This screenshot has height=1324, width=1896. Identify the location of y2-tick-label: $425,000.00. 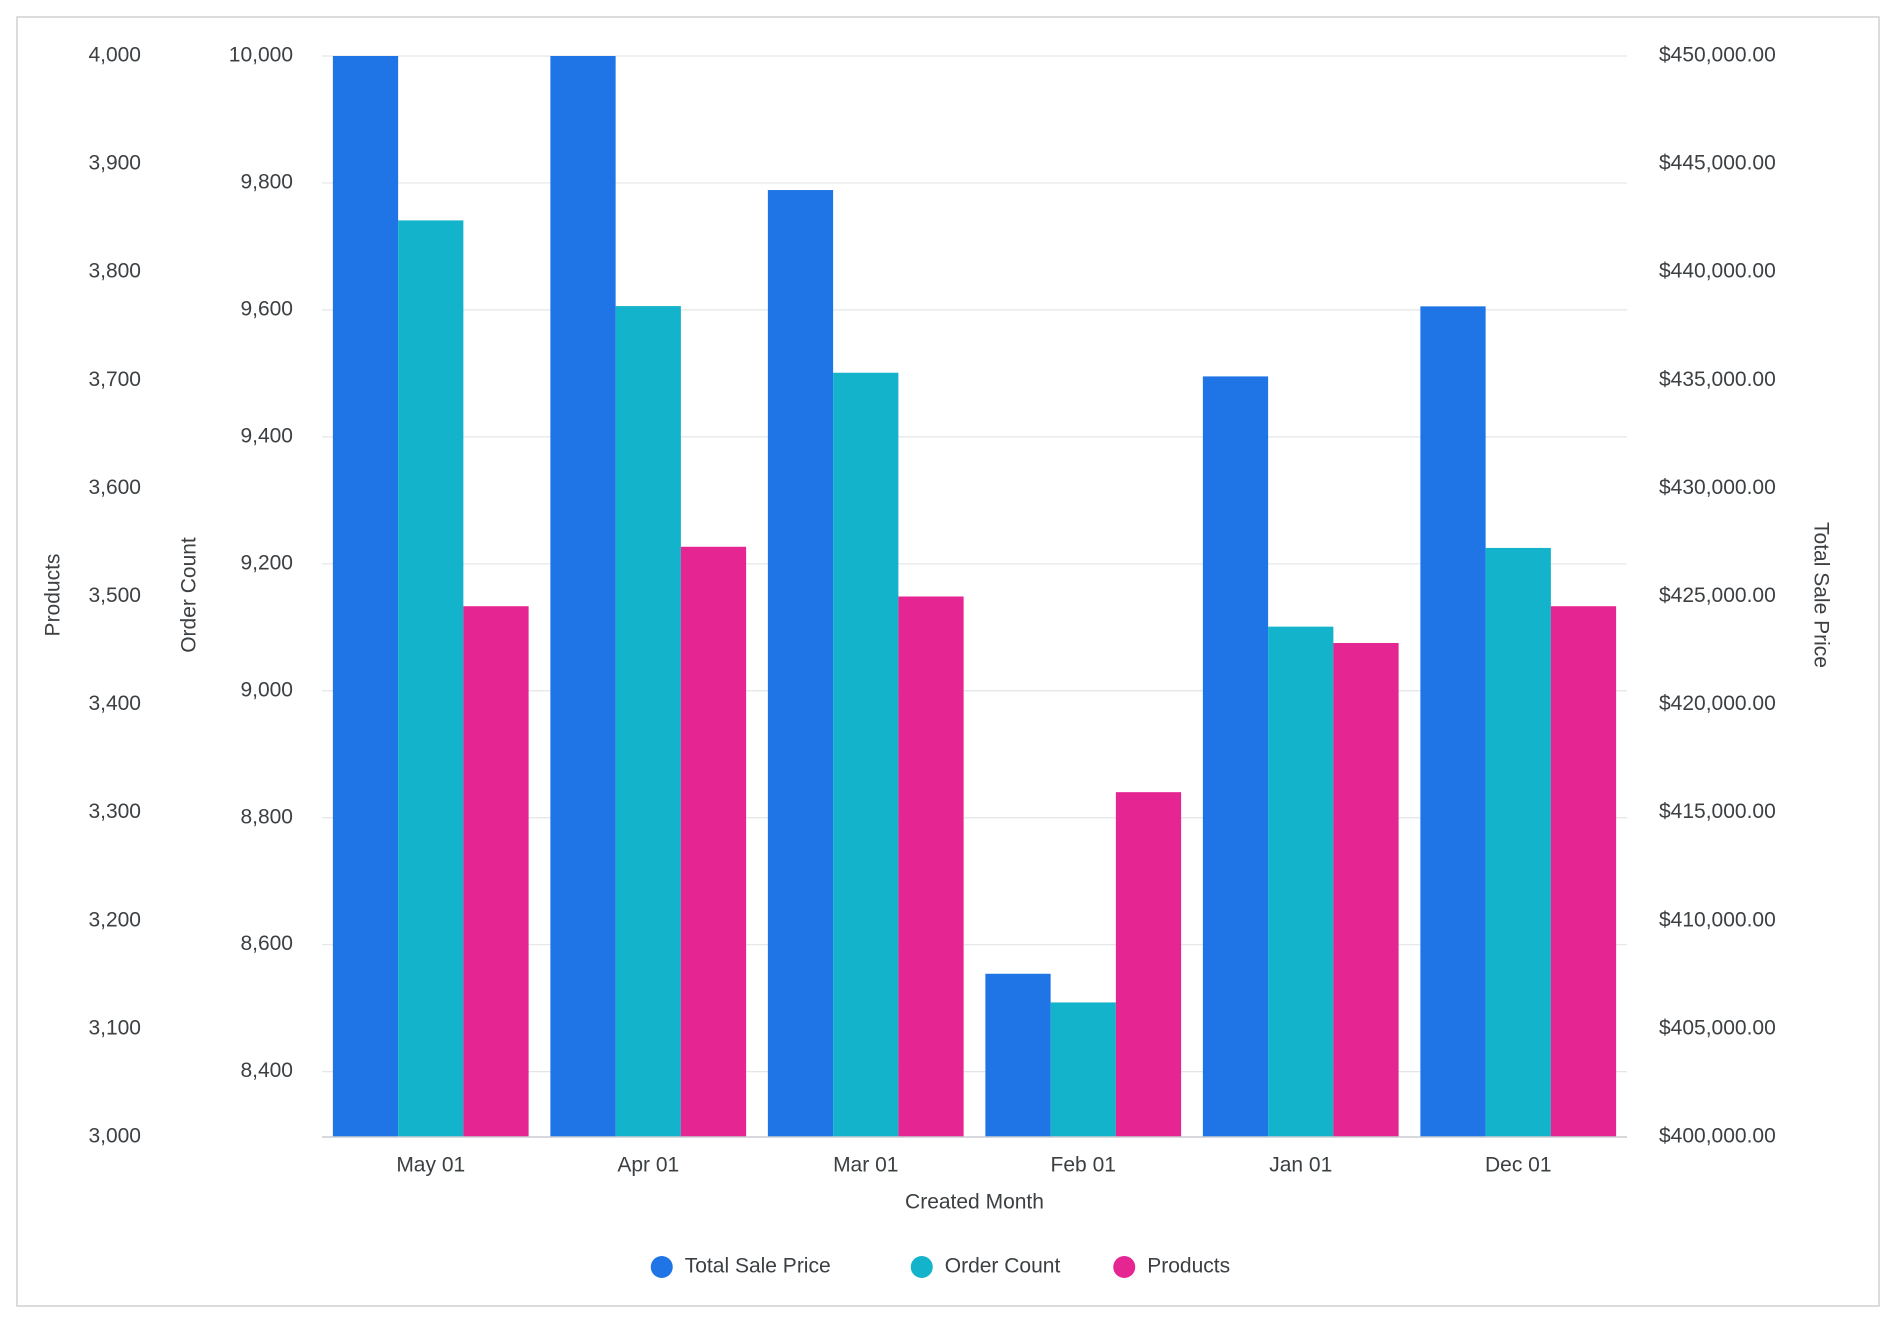
(1717, 595).